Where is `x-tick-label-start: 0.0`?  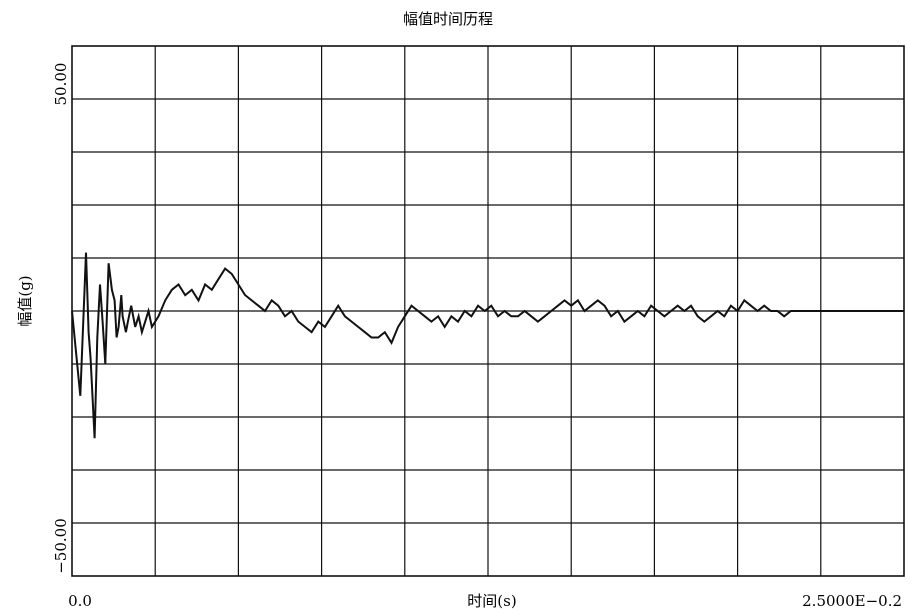 x-tick-label-start: 0.0 is located at coordinates (80, 601).